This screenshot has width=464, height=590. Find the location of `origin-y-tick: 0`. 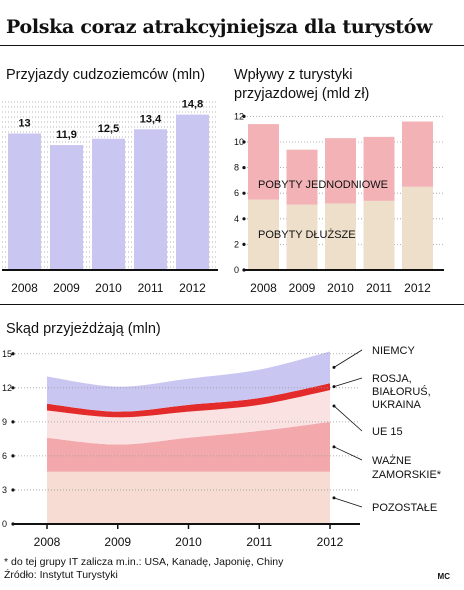

origin-y-tick: 0 is located at coordinates (4, 524).